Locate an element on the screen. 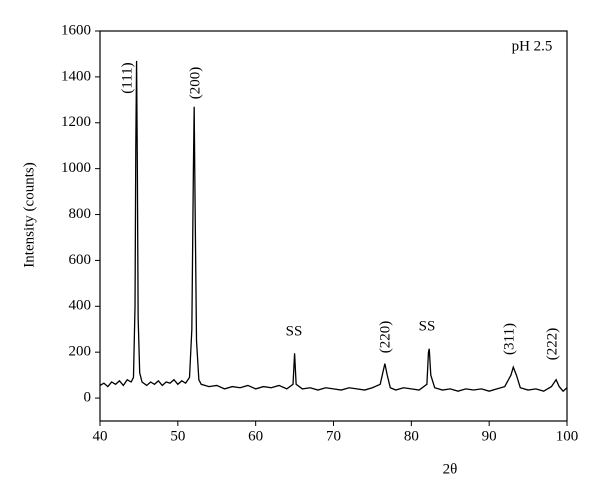  y-tick-label: 1000 is located at coordinates (76, 168).